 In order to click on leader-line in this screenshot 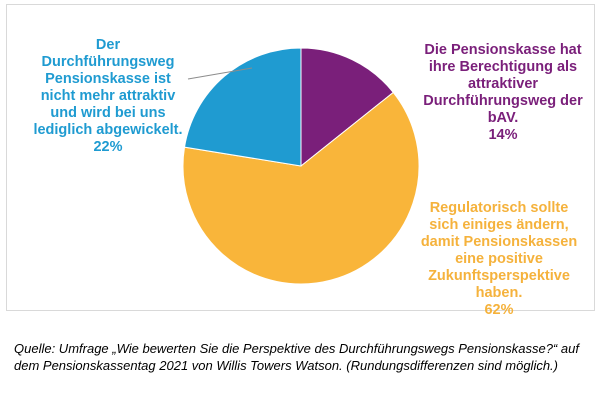, I will do `click(220, 73)`.